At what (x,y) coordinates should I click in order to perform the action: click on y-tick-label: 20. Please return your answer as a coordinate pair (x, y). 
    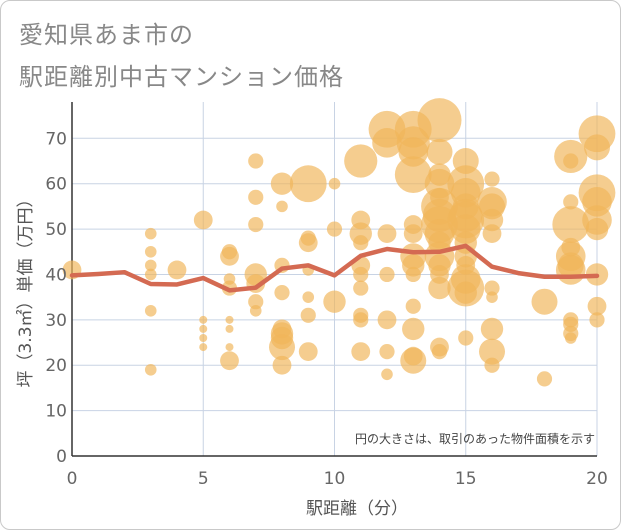
    Looking at the image, I should click on (56, 366).